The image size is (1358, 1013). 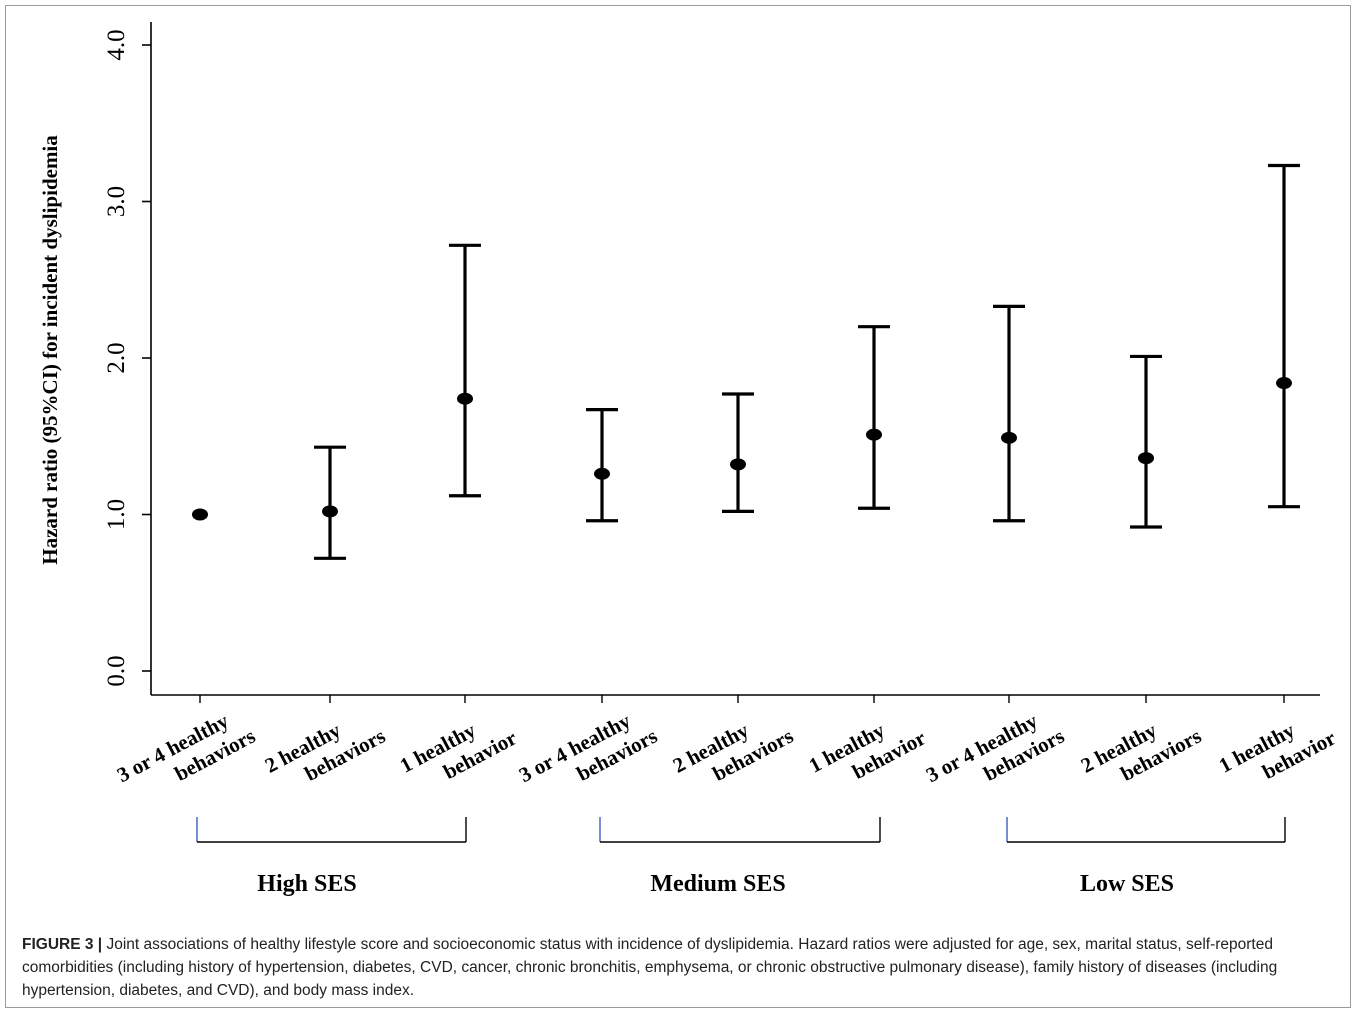 What do you see at coordinates (116, 44) in the screenshot?
I see `y-tick-label: 4.0` at bounding box center [116, 44].